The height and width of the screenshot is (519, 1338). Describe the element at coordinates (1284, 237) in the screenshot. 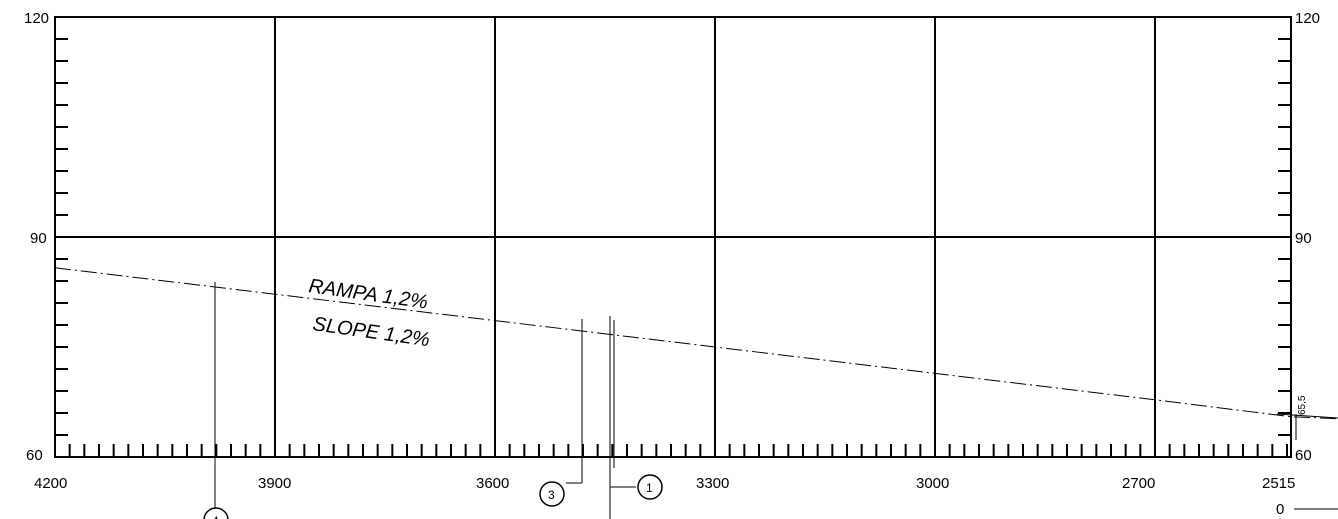

I see `right-axis-ticks` at that location.